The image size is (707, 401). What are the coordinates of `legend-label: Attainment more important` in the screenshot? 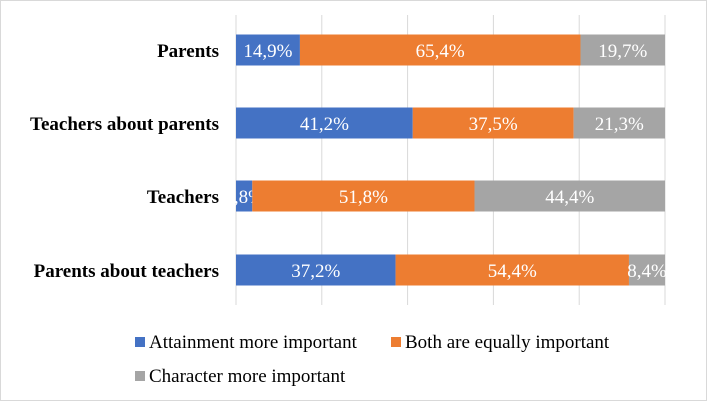 It's located at (253, 342).